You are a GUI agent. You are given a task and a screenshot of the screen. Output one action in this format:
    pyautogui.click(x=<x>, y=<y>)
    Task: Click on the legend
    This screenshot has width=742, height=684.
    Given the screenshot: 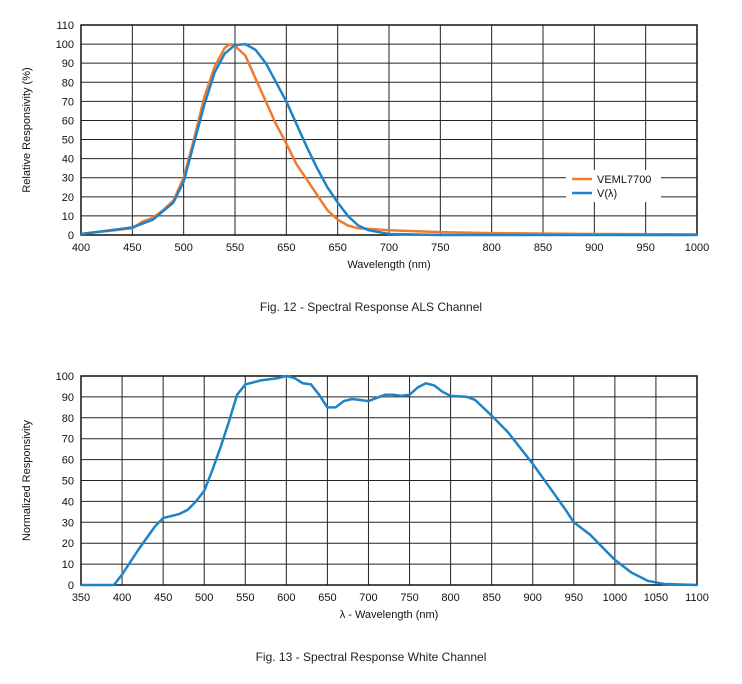 What is the action you would take?
    pyautogui.click(x=613, y=186)
    